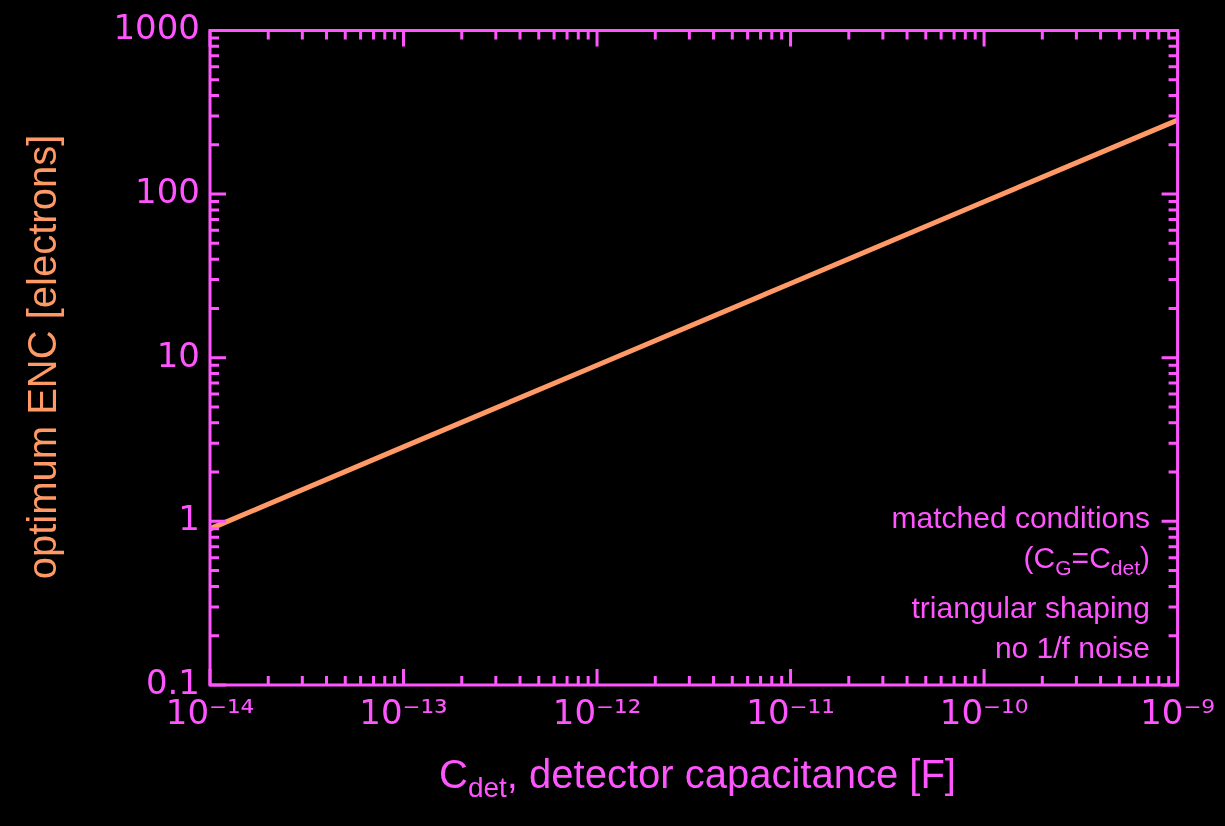 The image size is (1225, 826). I want to click on x-axis-title: C$_{det}$, detector capacitance [F], so click(697, 778).